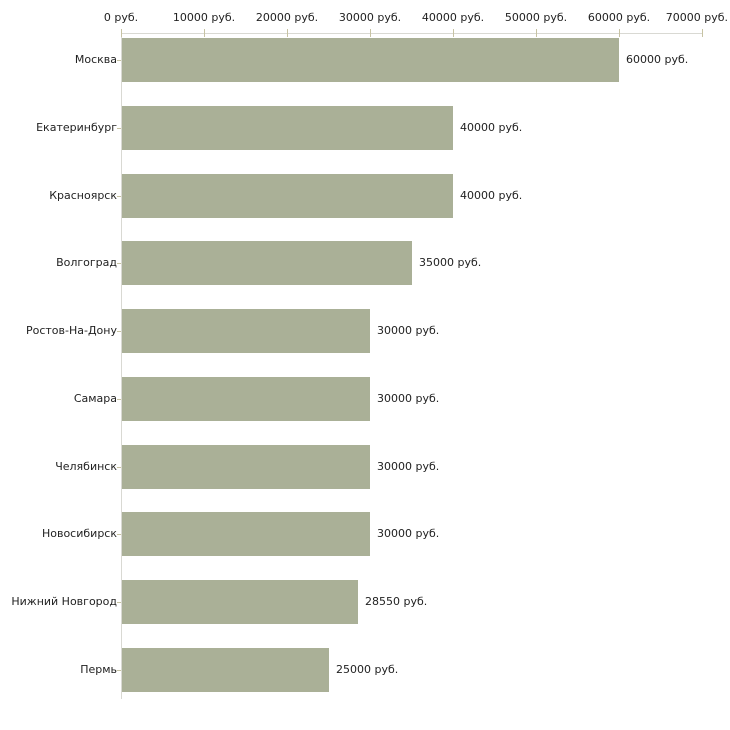 The image size is (730, 730). Describe the element at coordinates (204, 17) in the screenshot. I see `x-axis-tick-label: 10000 руб.` at that location.